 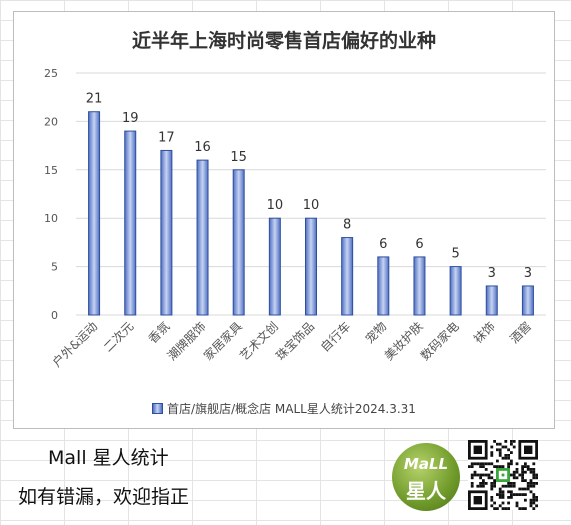 What do you see at coordinates (426, 464) in the screenshot?
I see `logo-text-top: MaLL` at bounding box center [426, 464].